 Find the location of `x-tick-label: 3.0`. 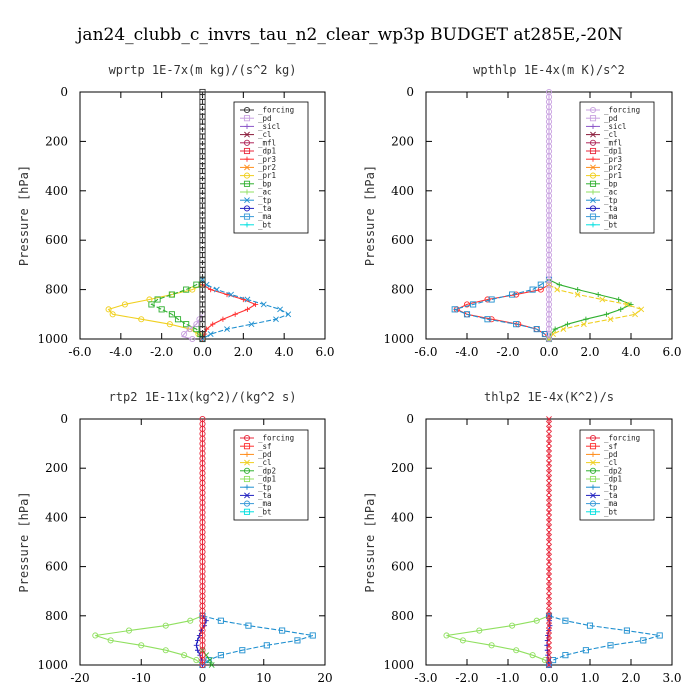

x-tick-label: 3.0 is located at coordinates (671, 678).